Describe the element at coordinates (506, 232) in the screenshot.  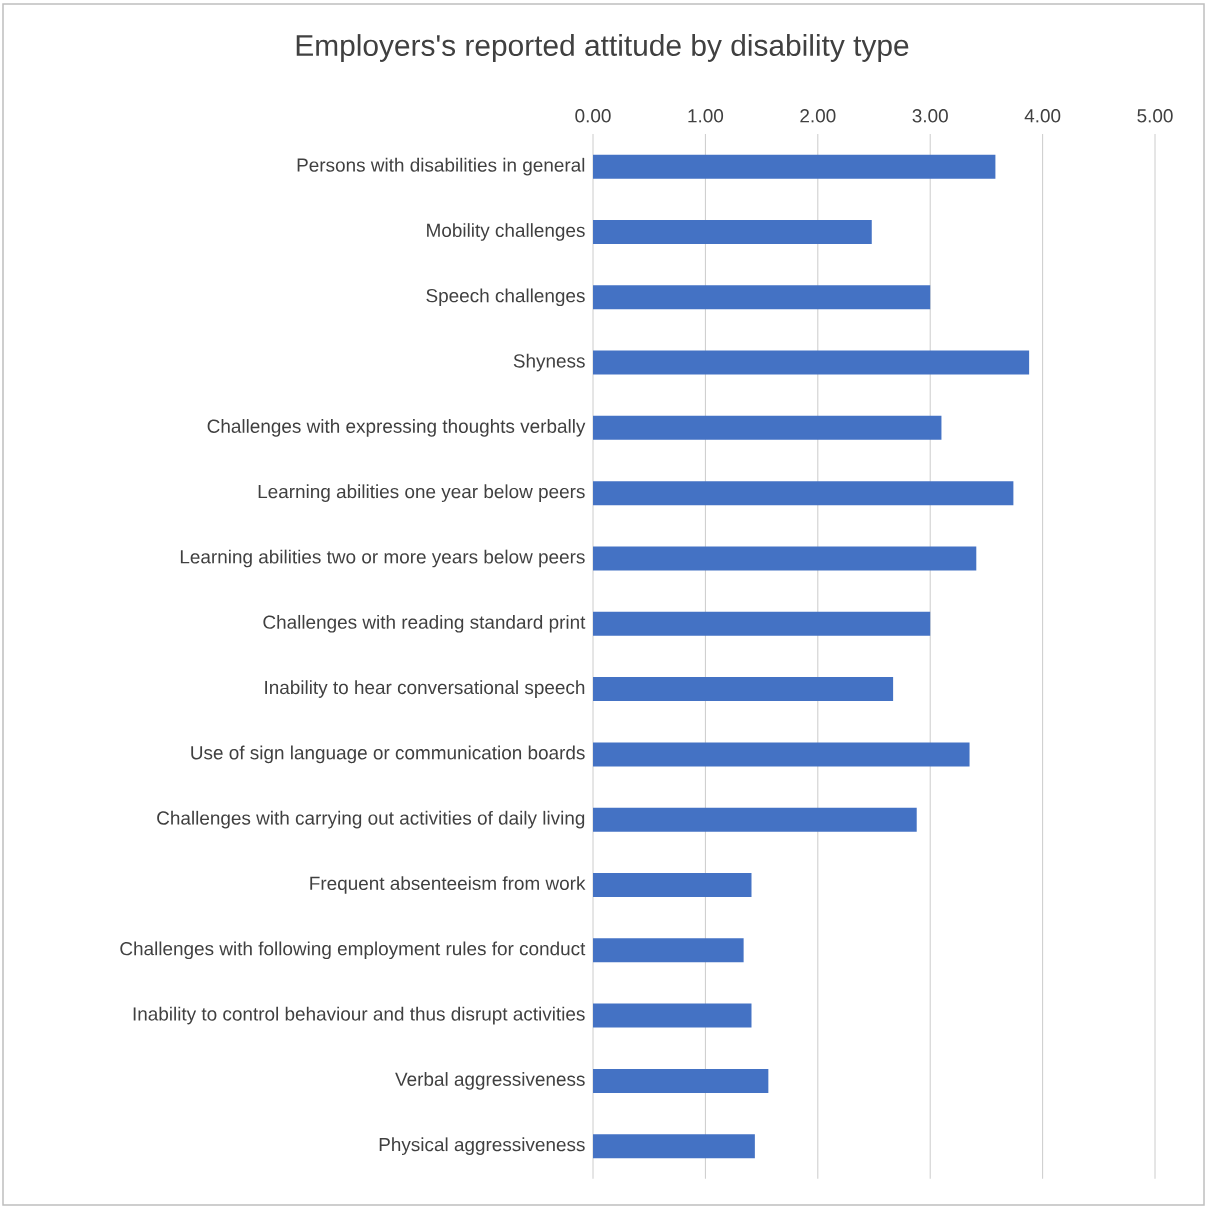
I see `y-tick-label: Mobility challenges` at that location.